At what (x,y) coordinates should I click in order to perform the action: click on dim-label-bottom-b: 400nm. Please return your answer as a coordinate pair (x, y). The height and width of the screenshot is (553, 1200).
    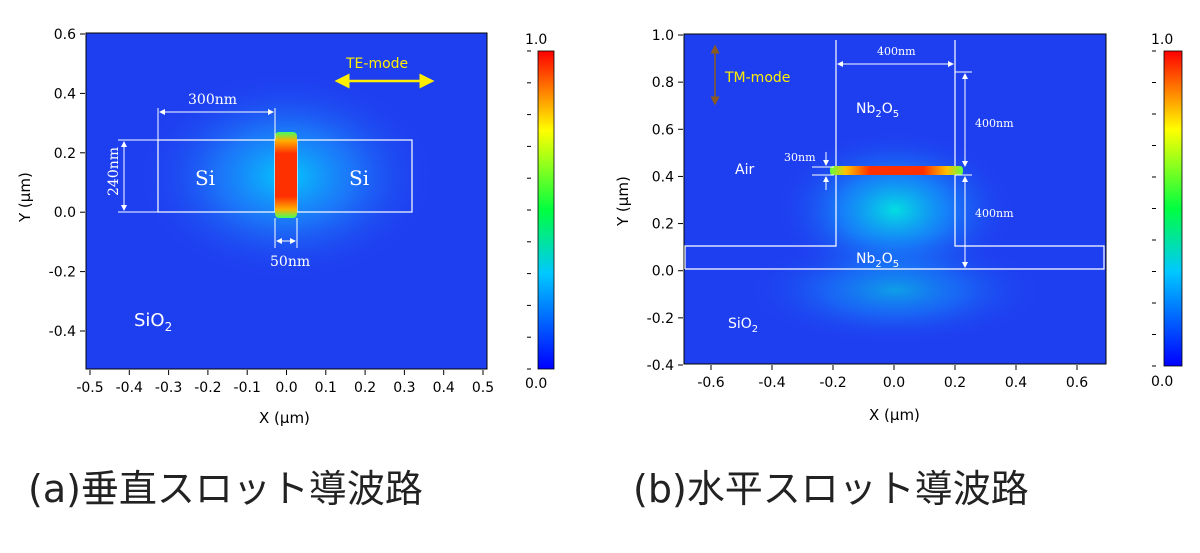
    Looking at the image, I should click on (994, 213).